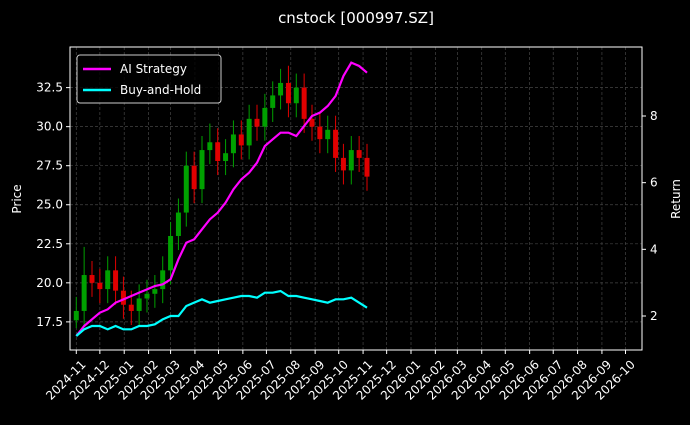  Describe the element at coordinates (49, 127) in the screenshot. I see `y-tick-label: 30.0` at that location.